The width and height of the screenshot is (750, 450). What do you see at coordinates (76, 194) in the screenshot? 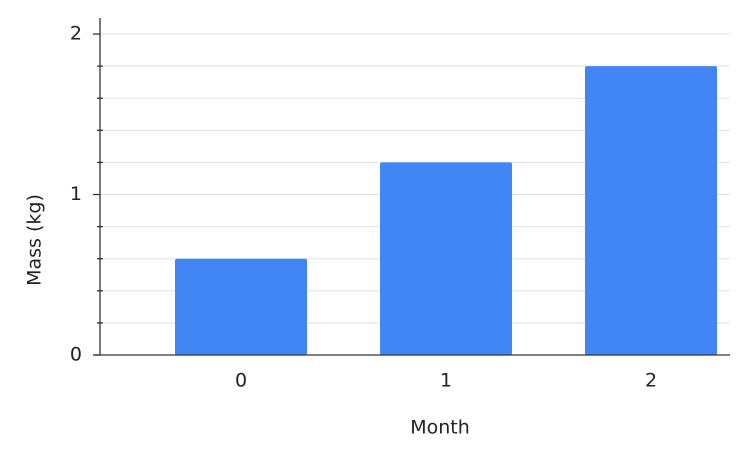
I see `y-tick-label: 1` at bounding box center [76, 194].